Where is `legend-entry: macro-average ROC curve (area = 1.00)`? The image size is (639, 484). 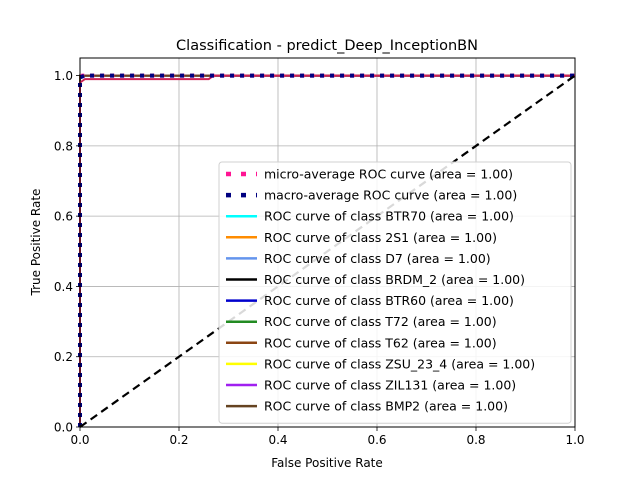 legend-entry: macro-average ROC curve (area = 1.00) is located at coordinates (371, 195).